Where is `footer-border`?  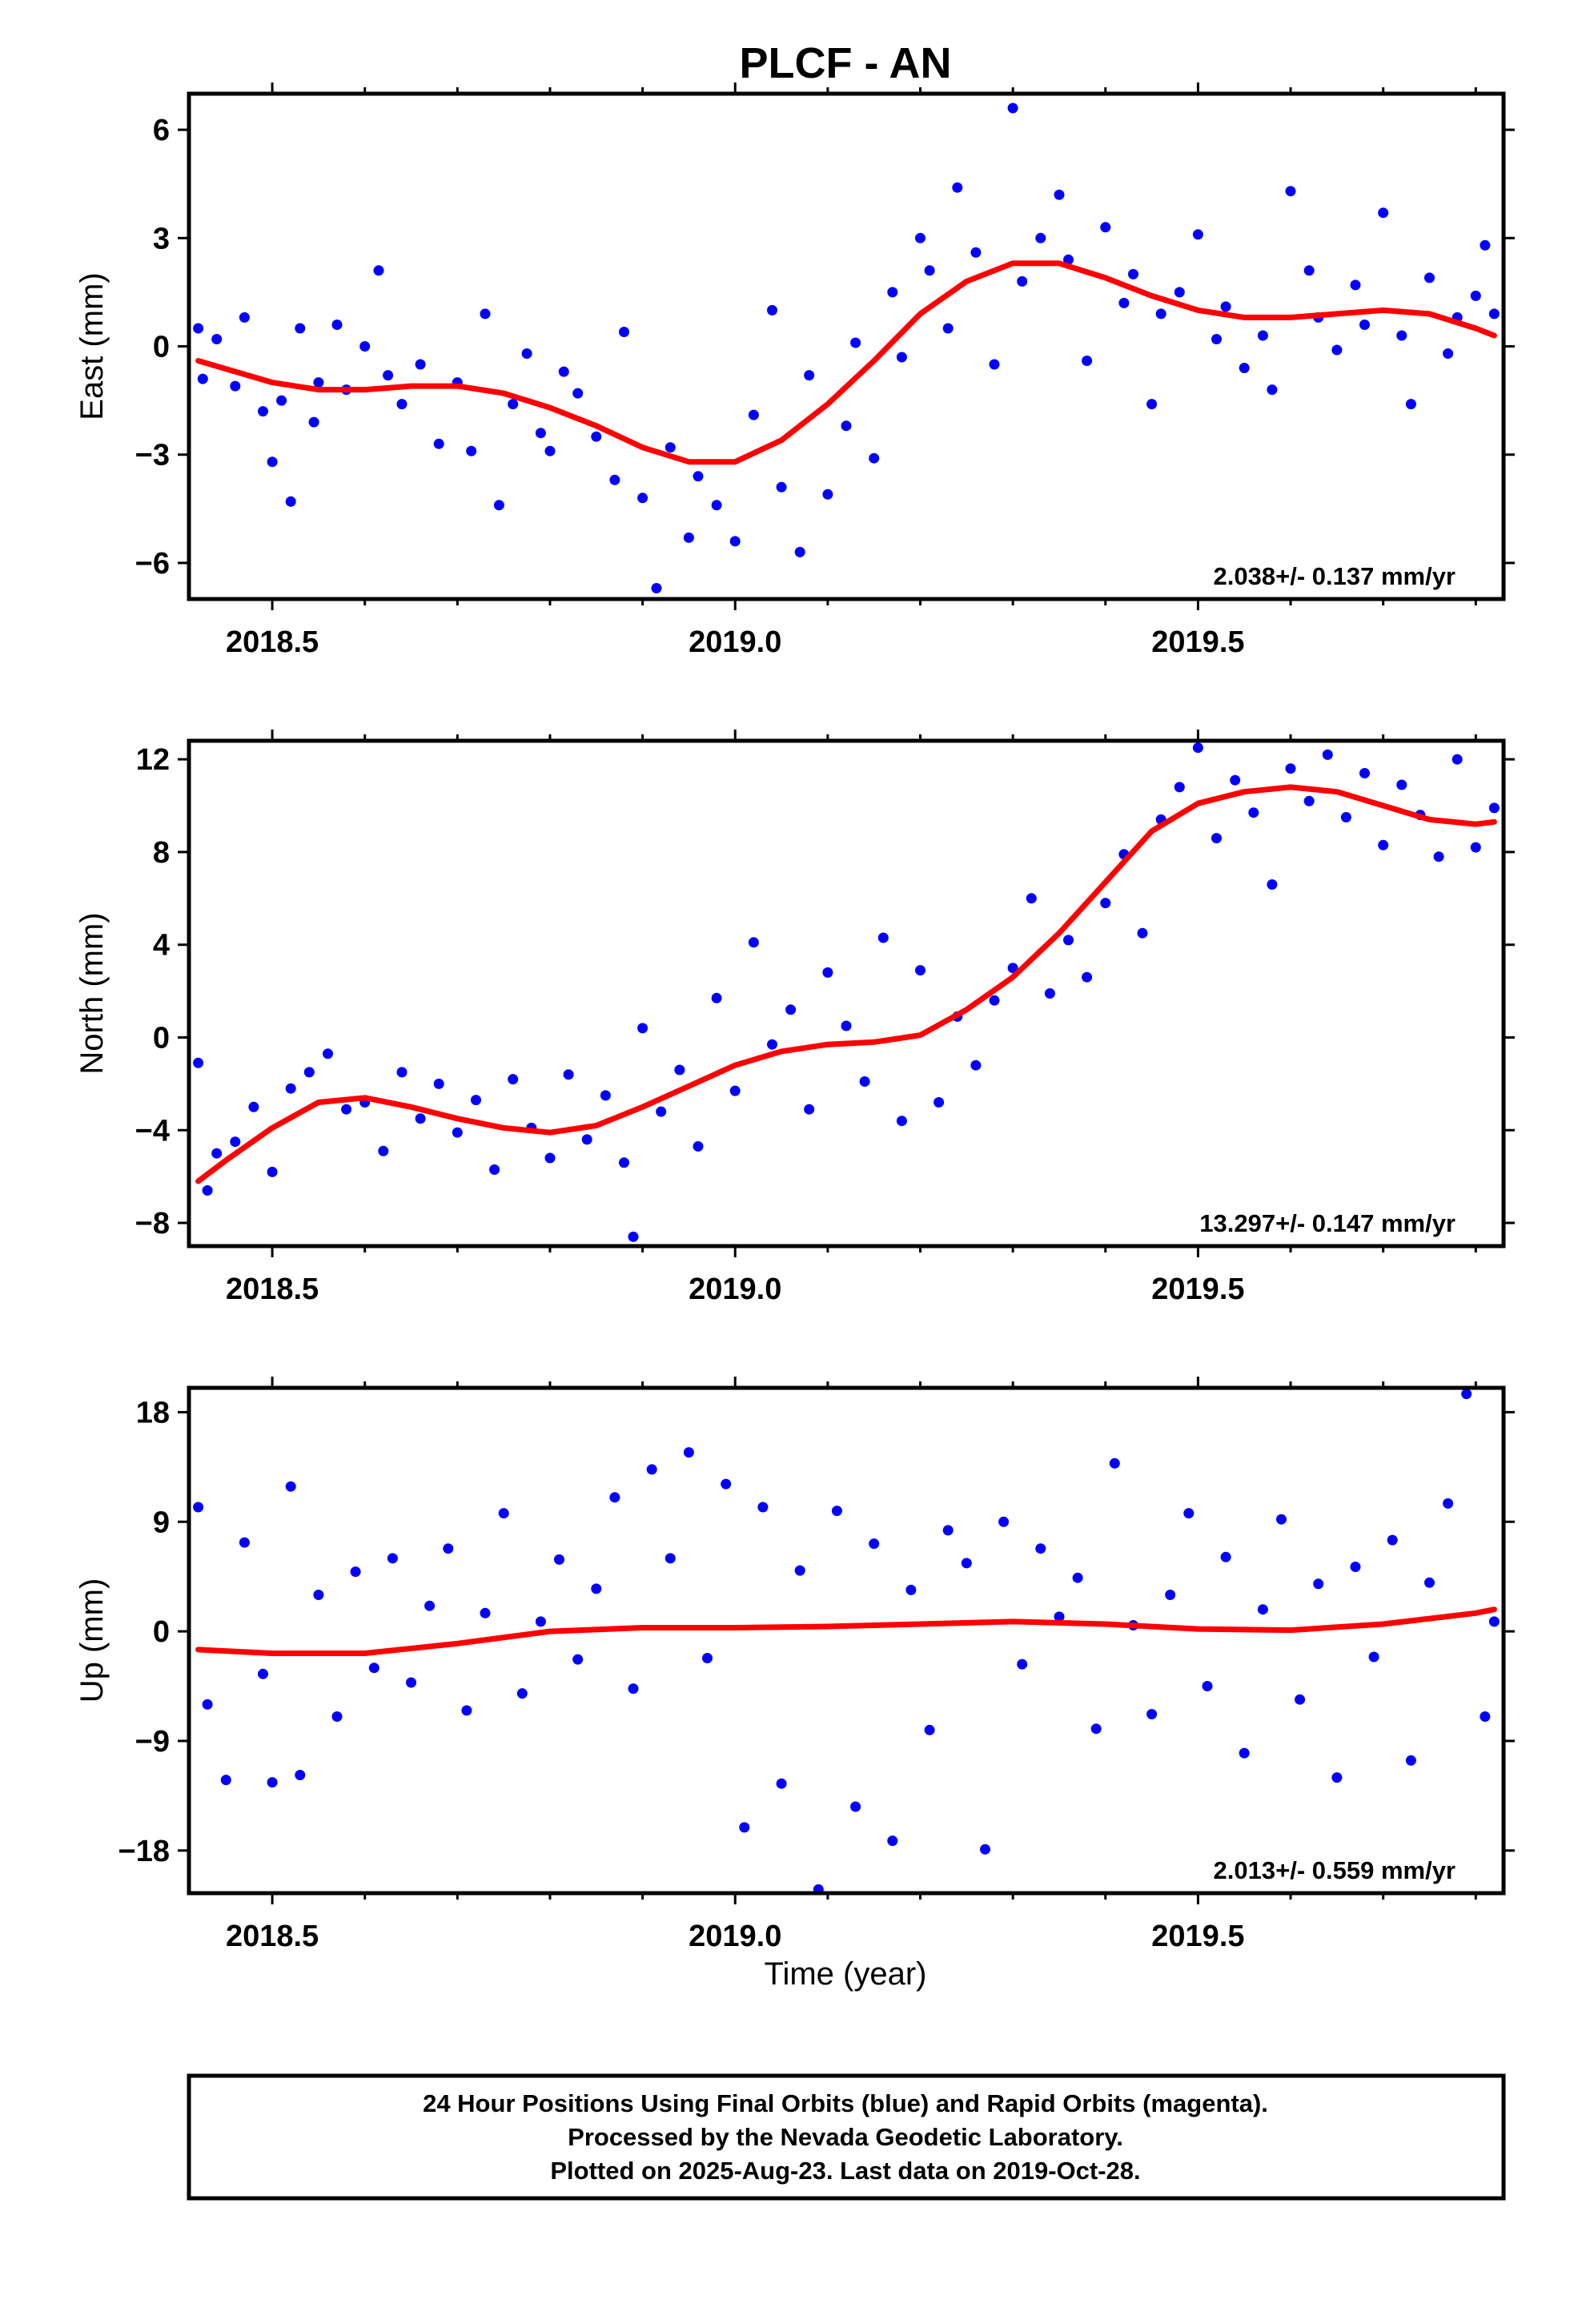 footer-border is located at coordinates (847, 2137).